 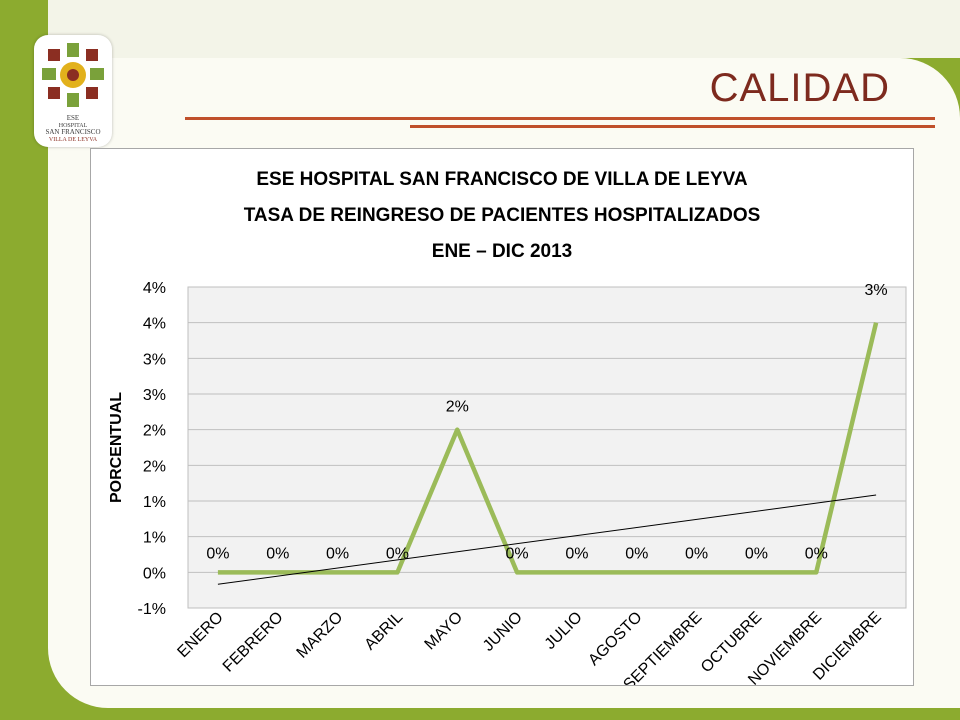 What do you see at coordinates (615, 639) in the screenshot?
I see `x-tick-label: AGOSTO` at bounding box center [615, 639].